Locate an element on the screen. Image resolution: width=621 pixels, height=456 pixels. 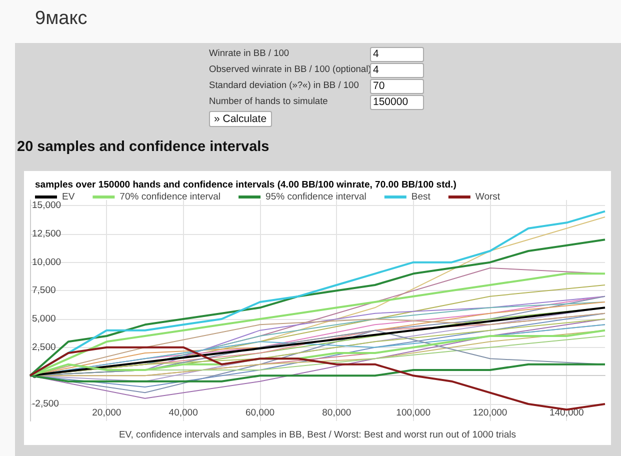
text: Winrate in BB / 100 is located at coordinates (249, 53).